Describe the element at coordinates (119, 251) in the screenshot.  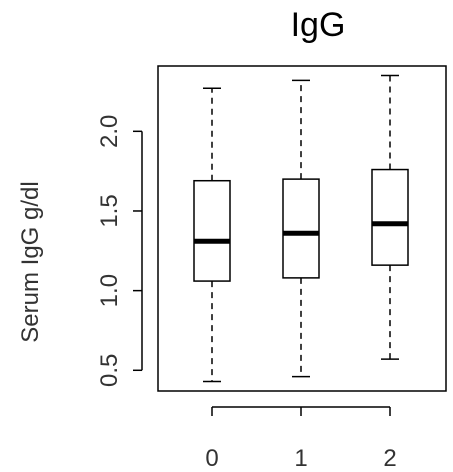
I see `y-axis: 0.5 1.0 1.5 2.0` at that location.